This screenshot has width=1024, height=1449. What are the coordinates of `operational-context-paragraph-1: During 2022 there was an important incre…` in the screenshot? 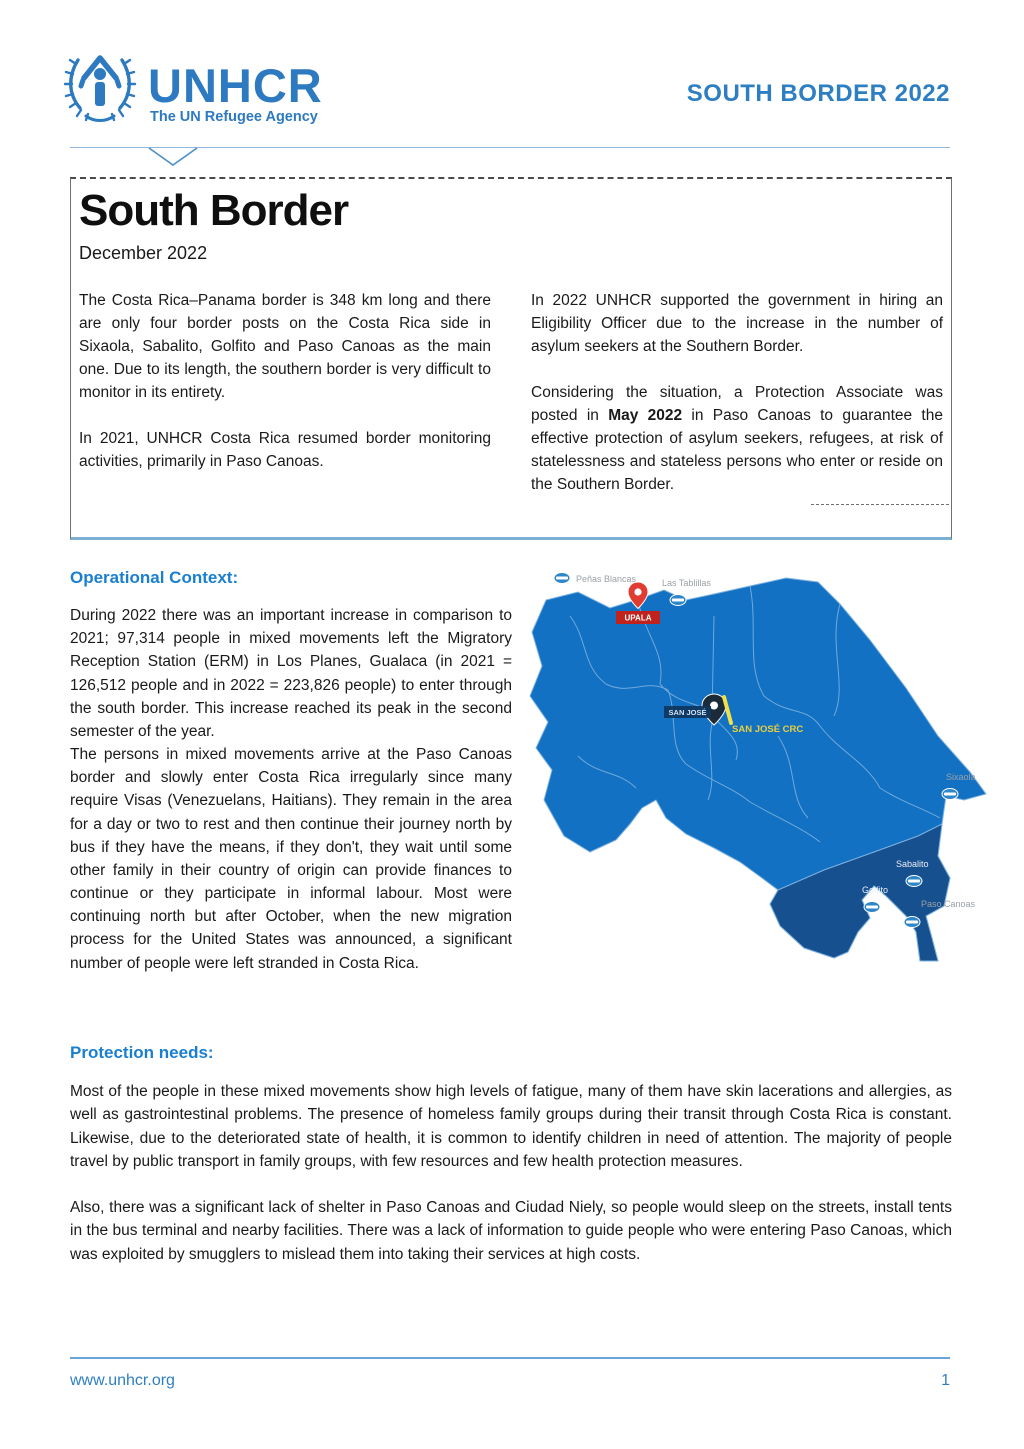 It's located at (291, 673).